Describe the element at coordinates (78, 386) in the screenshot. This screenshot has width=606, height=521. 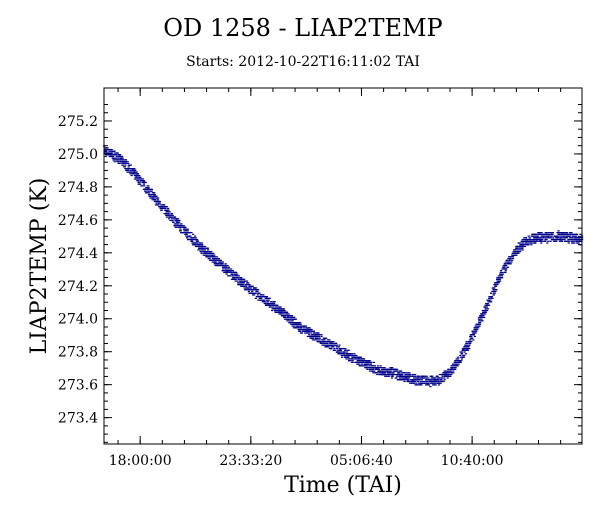
I see `y-tick-label: 273.6` at that location.